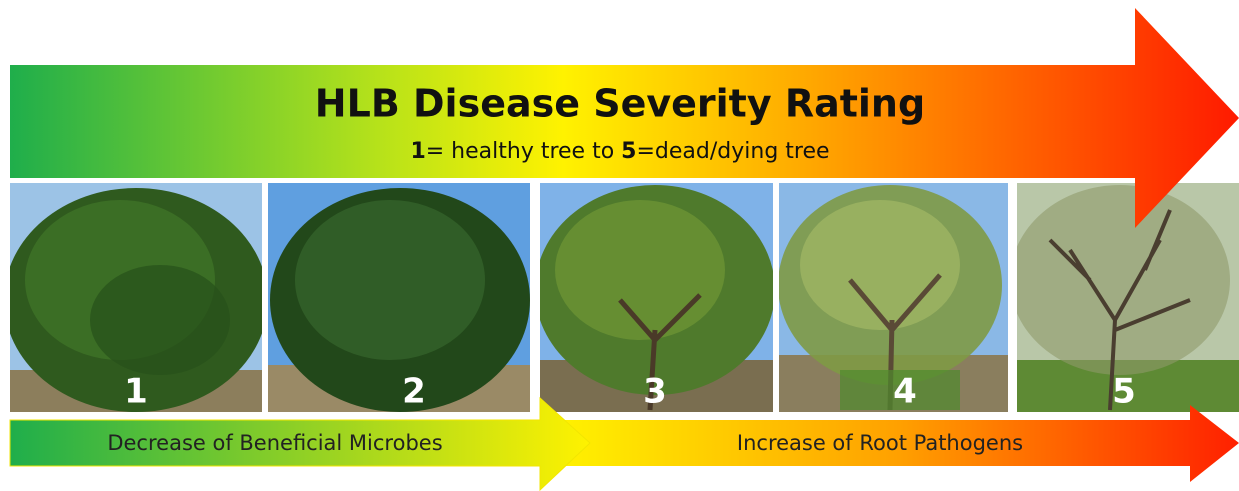 This screenshot has width=1239, height=491. What do you see at coordinates (414, 392) in the screenshot?
I see `photo-number: 2` at bounding box center [414, 392].